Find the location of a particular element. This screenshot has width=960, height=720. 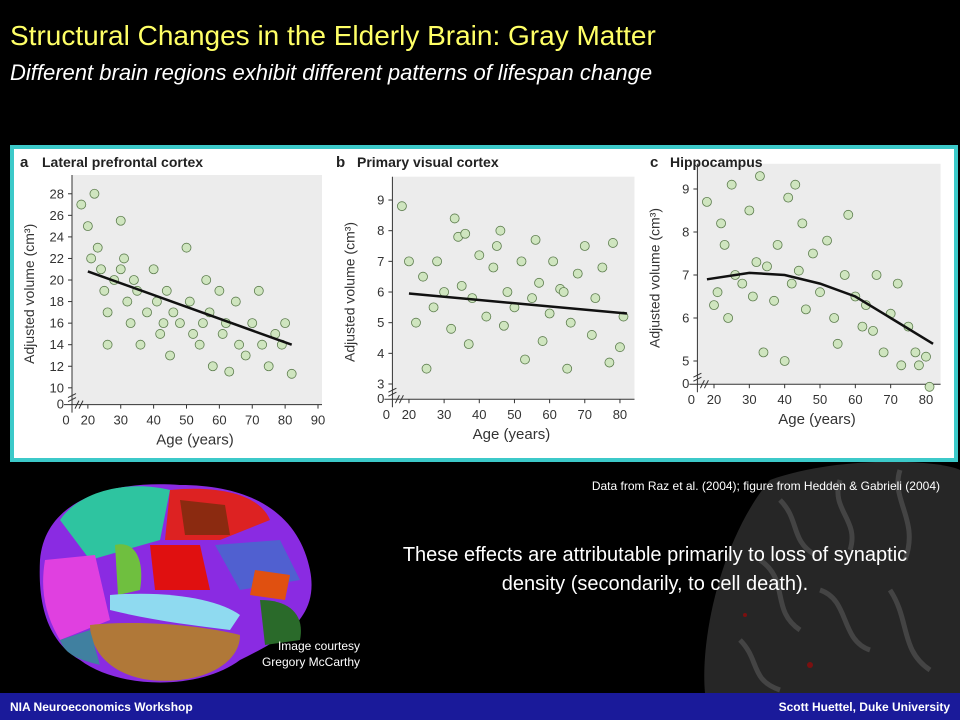

y-tick-label: 22 is located at coordinates (57, 258).